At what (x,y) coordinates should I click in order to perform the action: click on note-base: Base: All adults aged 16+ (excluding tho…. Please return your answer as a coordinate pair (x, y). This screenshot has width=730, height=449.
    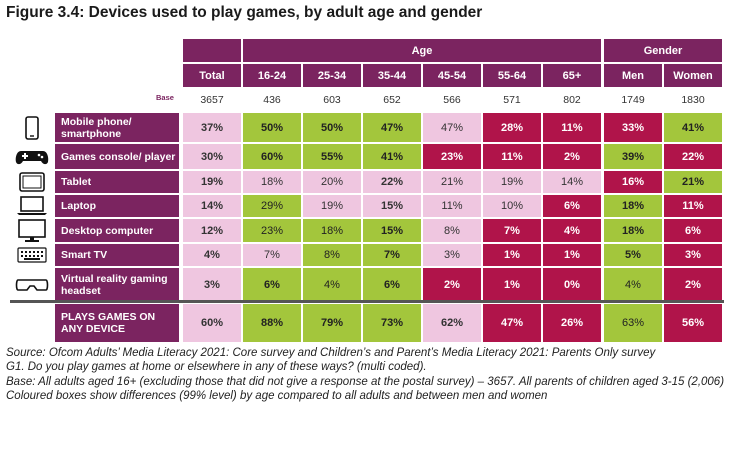
    Looking at the image, I should click on (365, 381).